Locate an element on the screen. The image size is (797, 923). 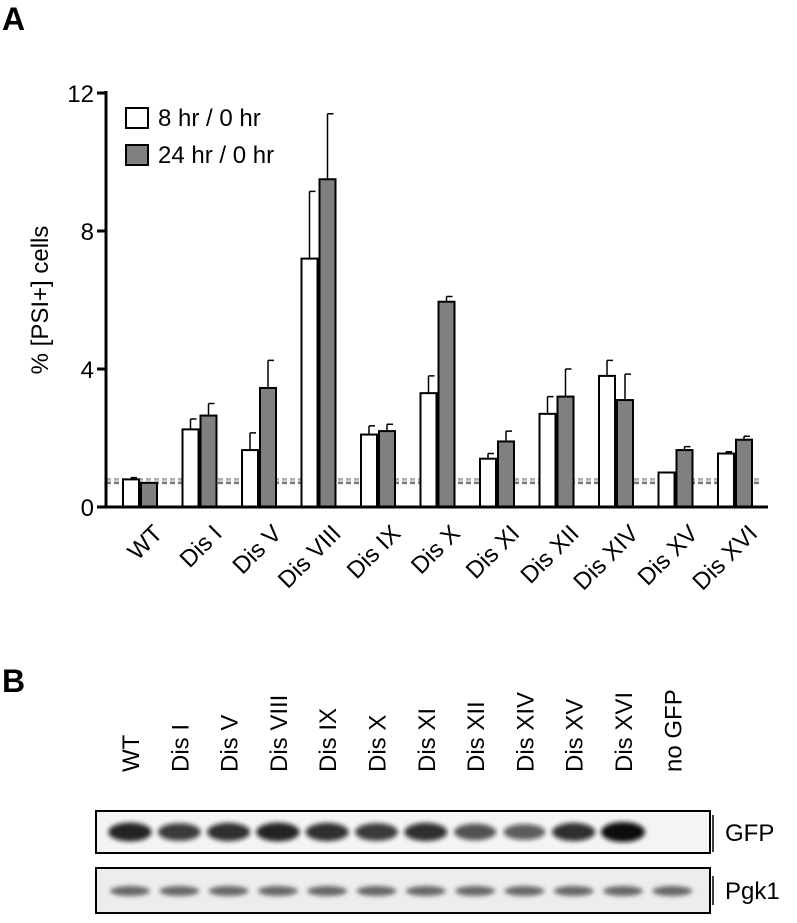
lane-label: Dis X is located at coordinates (378, 743).